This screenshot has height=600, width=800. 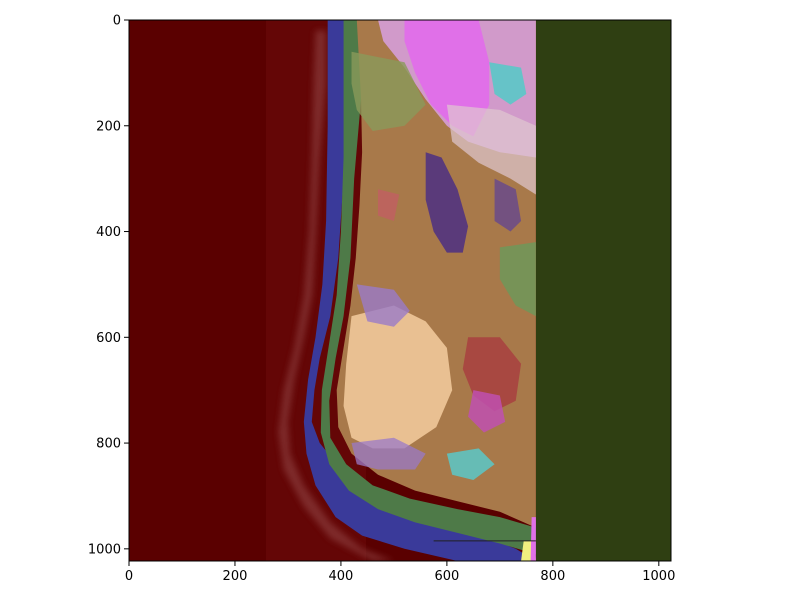 What do you see at coordinates (517, 279) in the screenshot?
I see `land-green-east` at bounding box center [517, 279].